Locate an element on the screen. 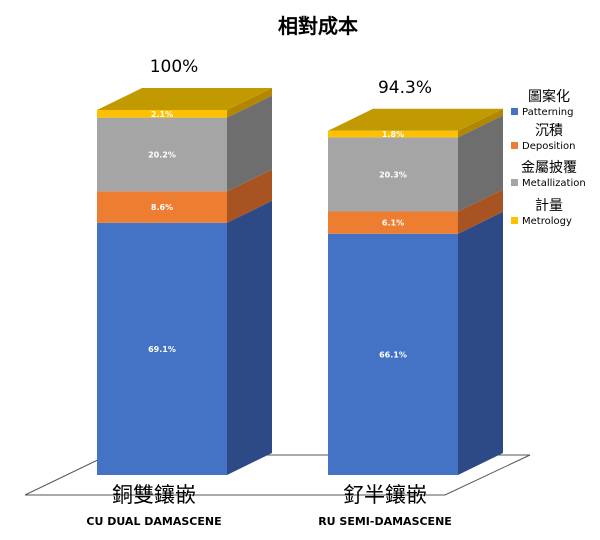 The width and height of the screenshot is (600, 540). data-label-patterning-1: 69.1% is located at coordinates (162, 349).